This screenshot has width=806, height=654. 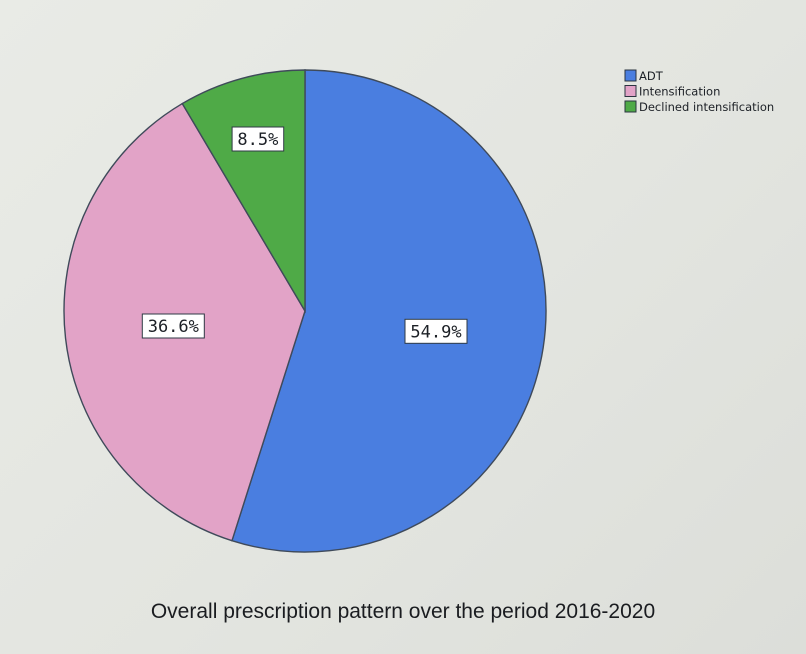 I want to click on pie-data-labels: 54.9% 36.6% 8.5%, so click(x=304, y=235).